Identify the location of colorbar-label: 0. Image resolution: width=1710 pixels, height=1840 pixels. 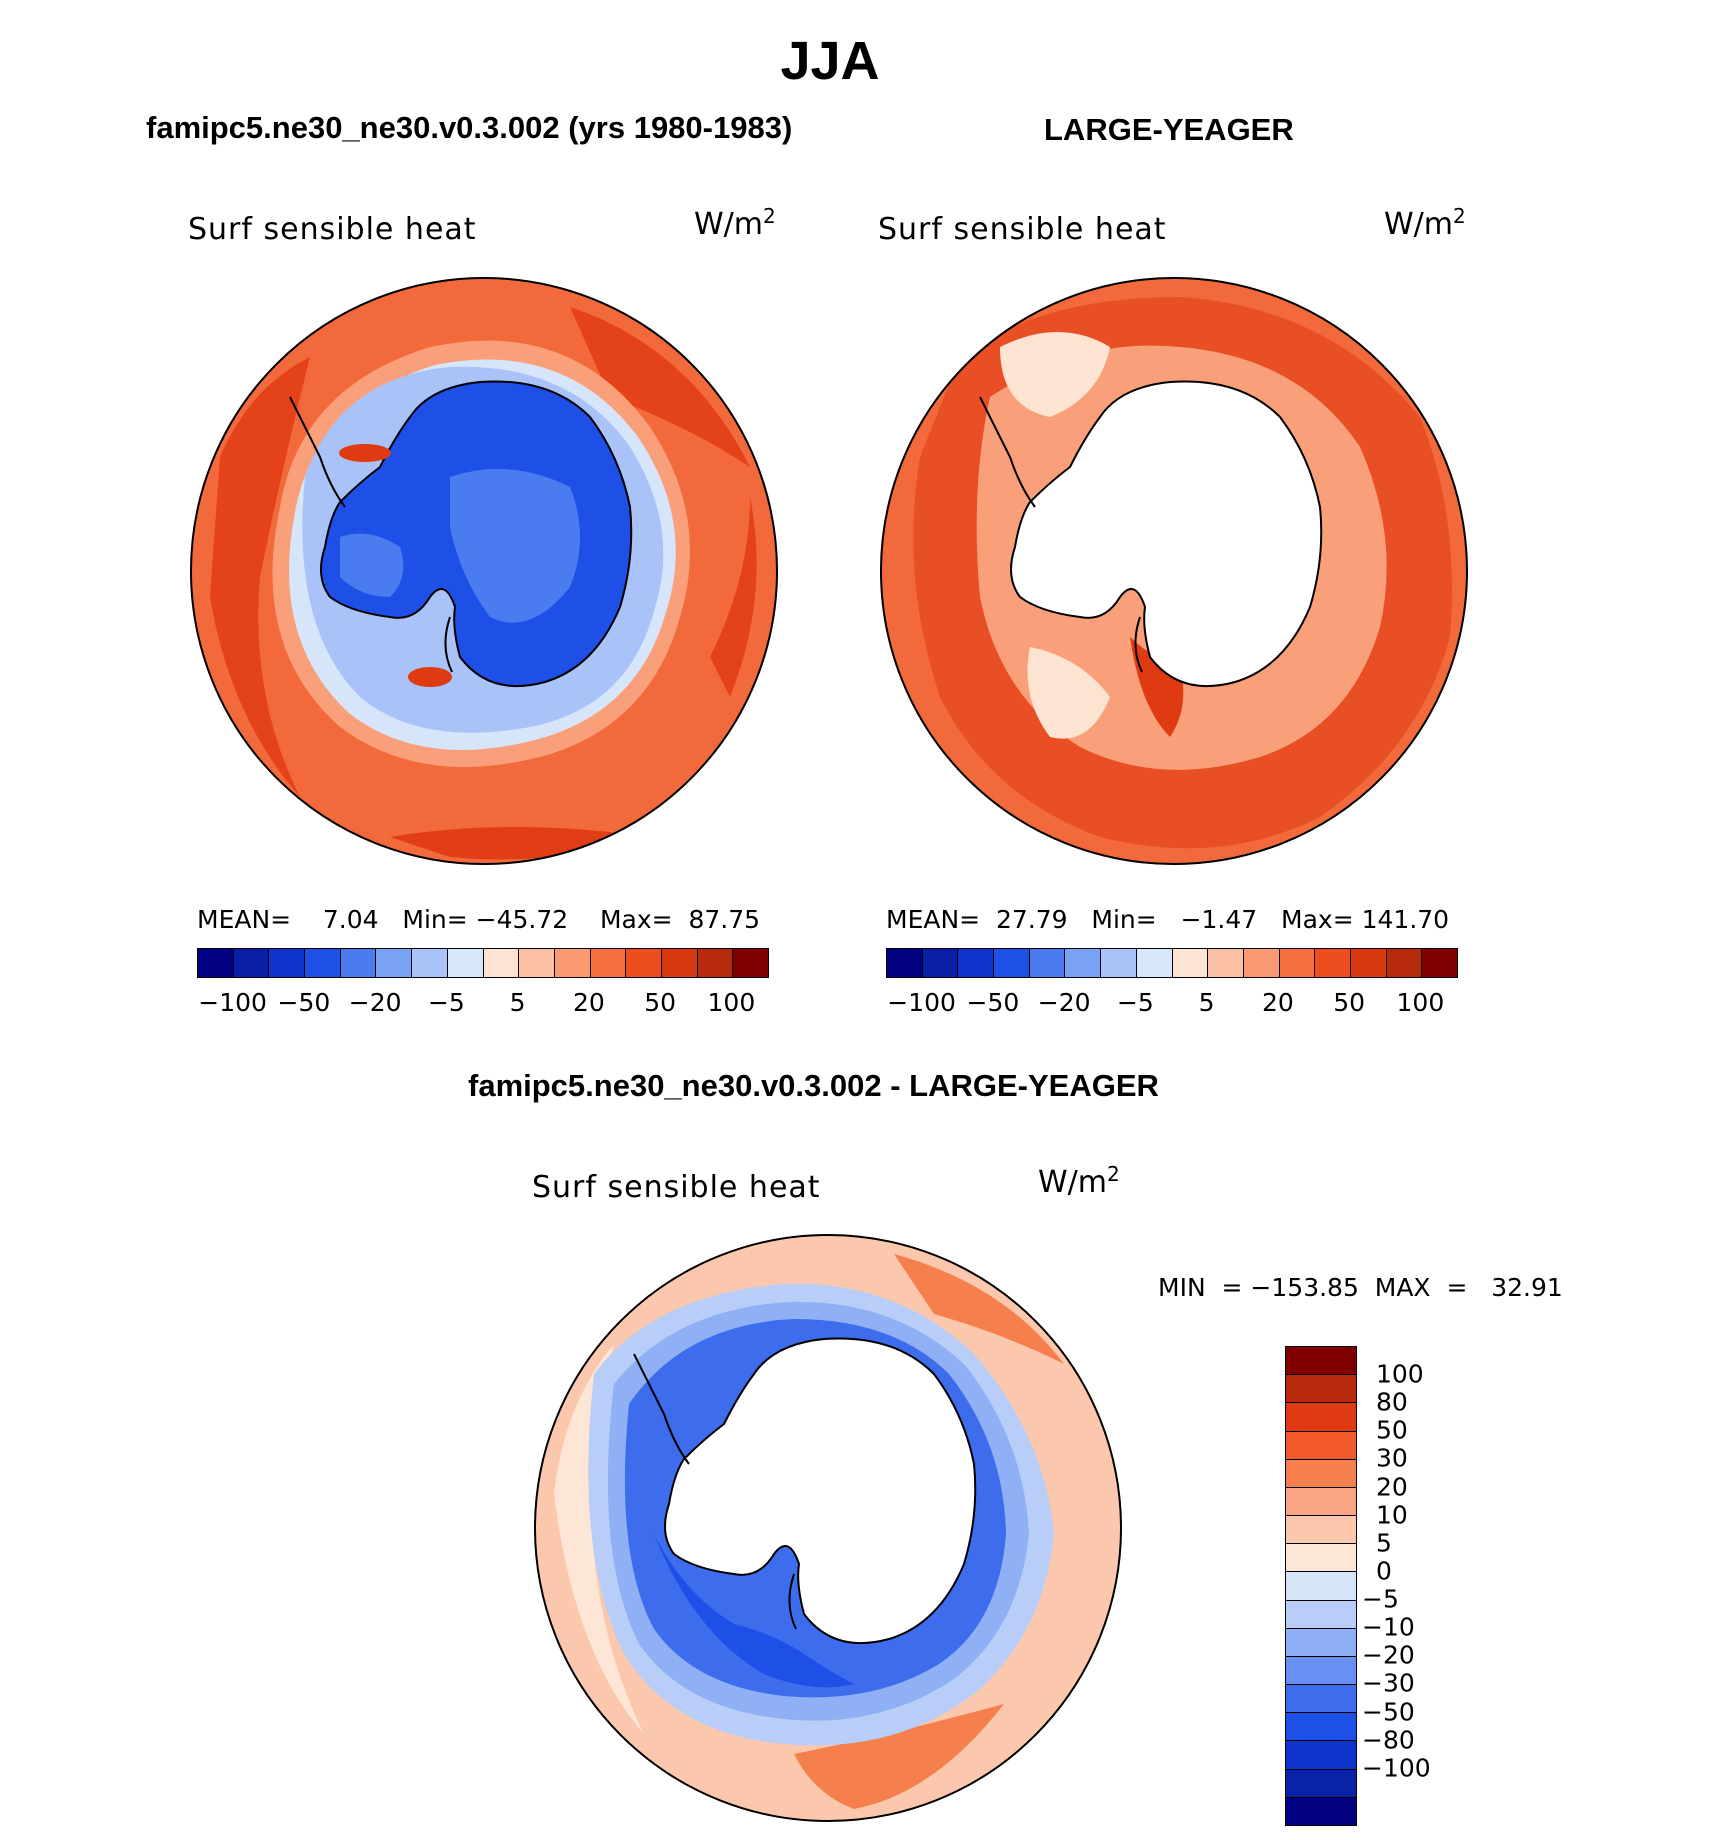
(1384, 1571).